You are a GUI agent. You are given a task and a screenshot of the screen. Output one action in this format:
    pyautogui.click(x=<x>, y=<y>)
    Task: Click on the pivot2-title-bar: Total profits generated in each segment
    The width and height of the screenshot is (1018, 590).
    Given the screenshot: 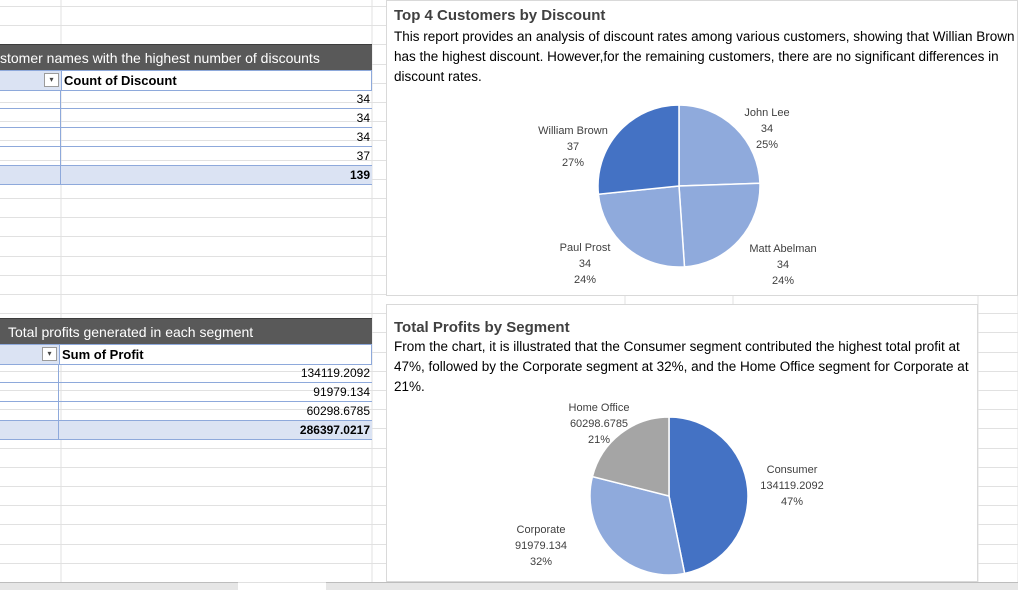 What is the action you would take?
    pyautogui.click(x=186, y=331)
    